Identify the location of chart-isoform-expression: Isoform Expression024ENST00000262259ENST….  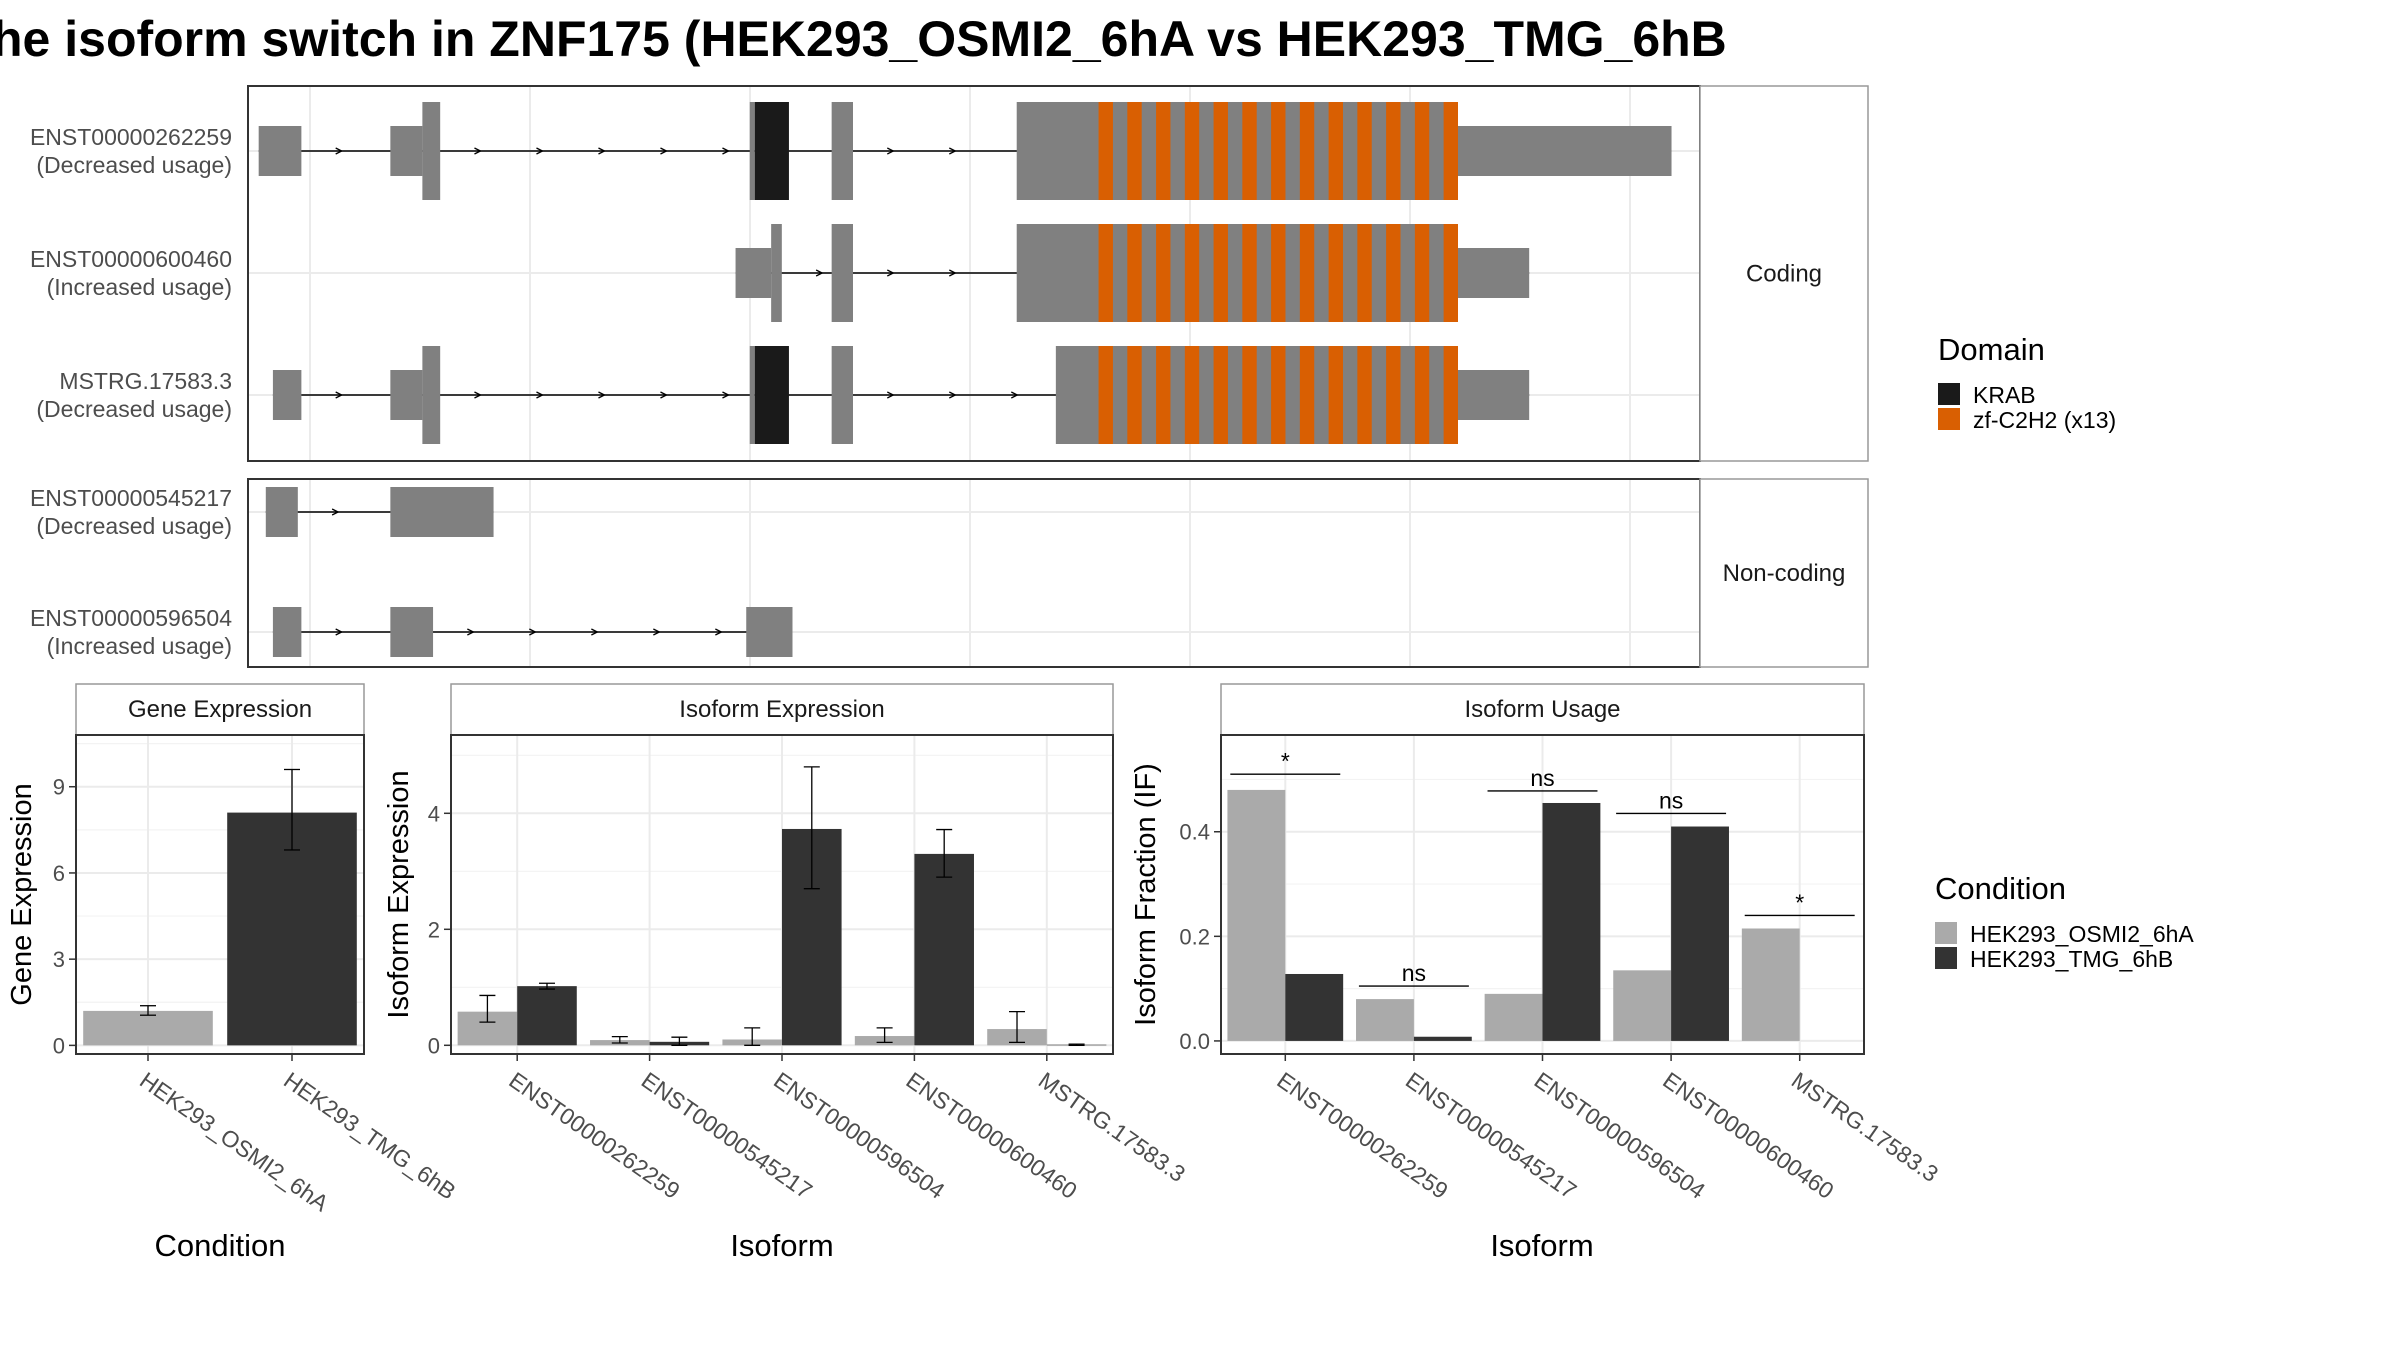
(786, 973).